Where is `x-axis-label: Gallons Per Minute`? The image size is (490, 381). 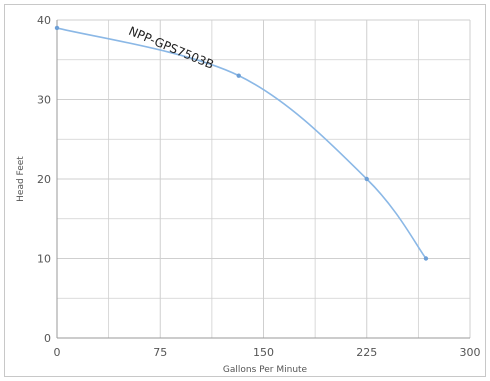 x-axis-label: Gallons Per Minute is located at coordinates (265, 370).